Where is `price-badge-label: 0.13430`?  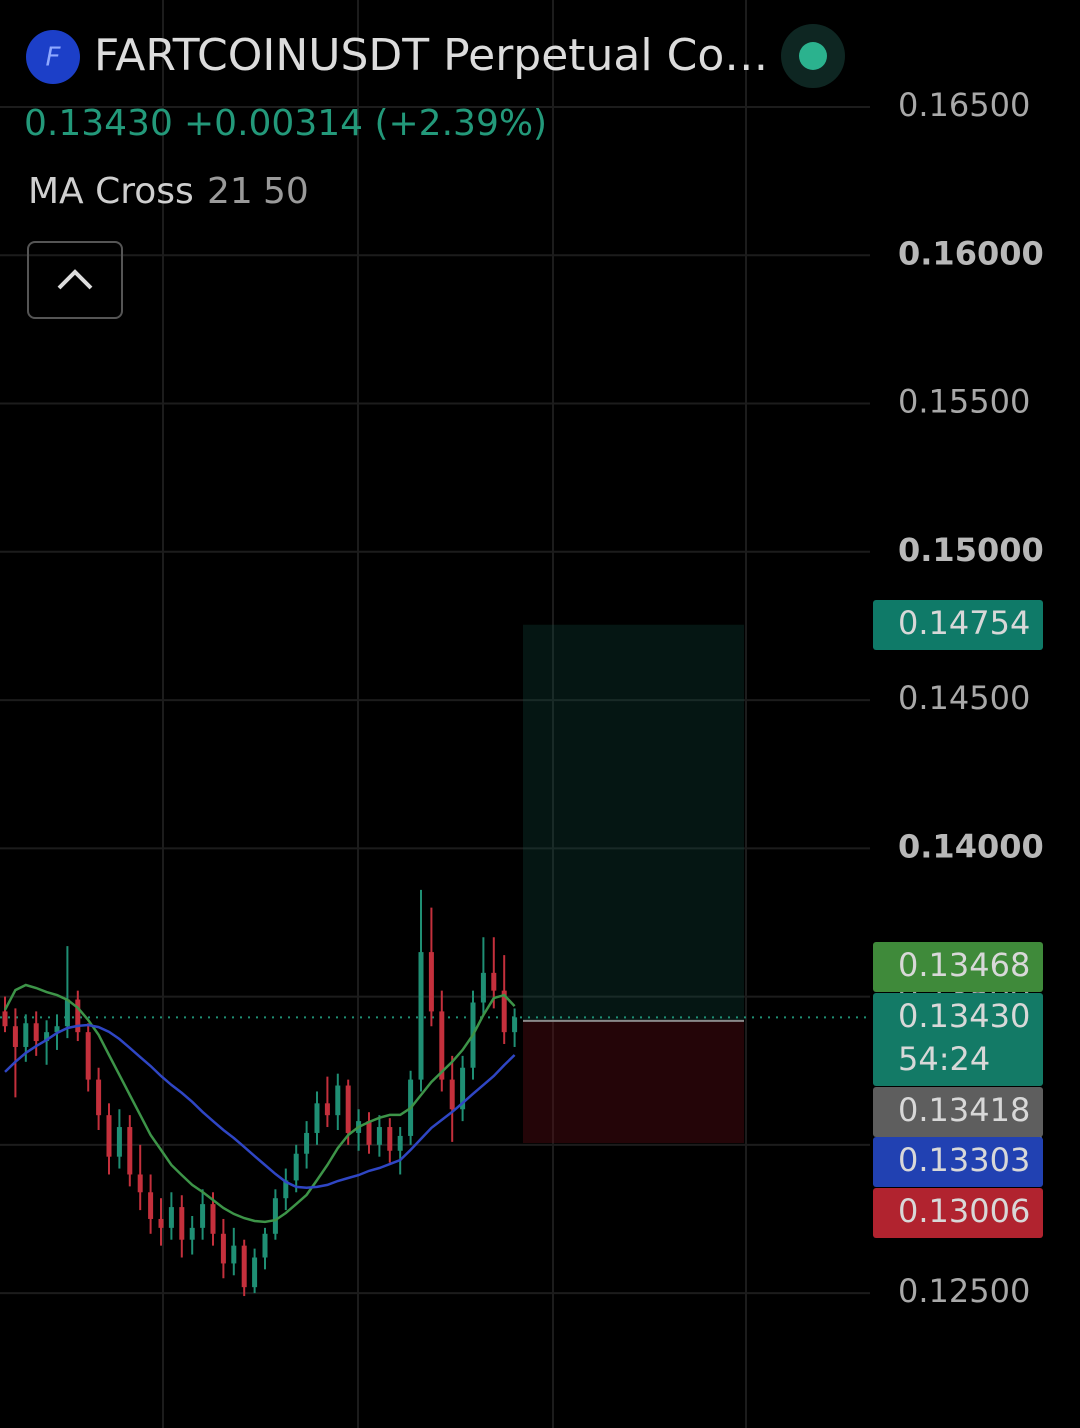 price-badge-label: 0.13430 is located at coordinates (964, 1016).